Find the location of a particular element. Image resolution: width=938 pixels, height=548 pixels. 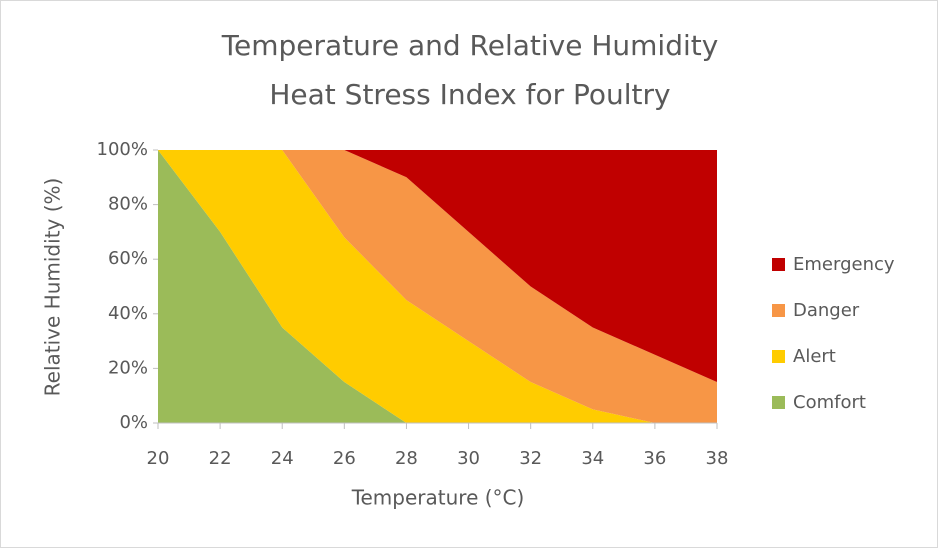

x-tick-label: 32 is located at coordinates (530, 458).